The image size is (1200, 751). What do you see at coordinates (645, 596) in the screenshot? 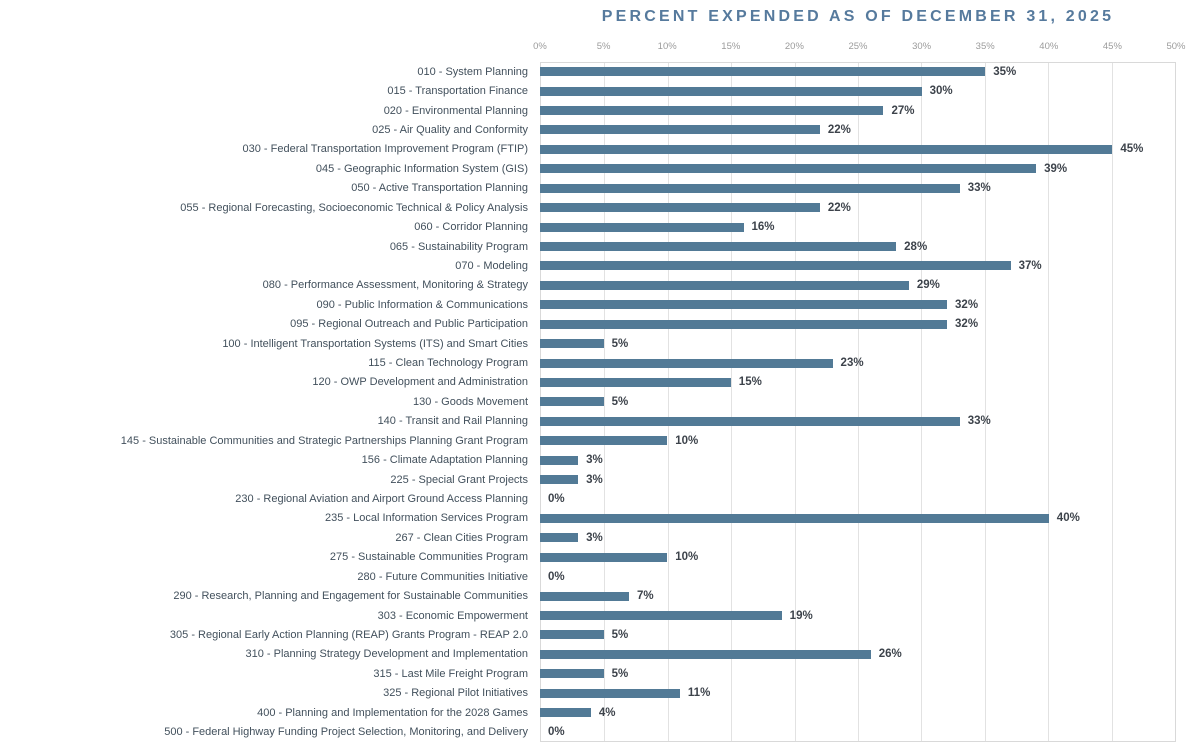
I see `value-label: 7%` at bounding box center [645, 596].